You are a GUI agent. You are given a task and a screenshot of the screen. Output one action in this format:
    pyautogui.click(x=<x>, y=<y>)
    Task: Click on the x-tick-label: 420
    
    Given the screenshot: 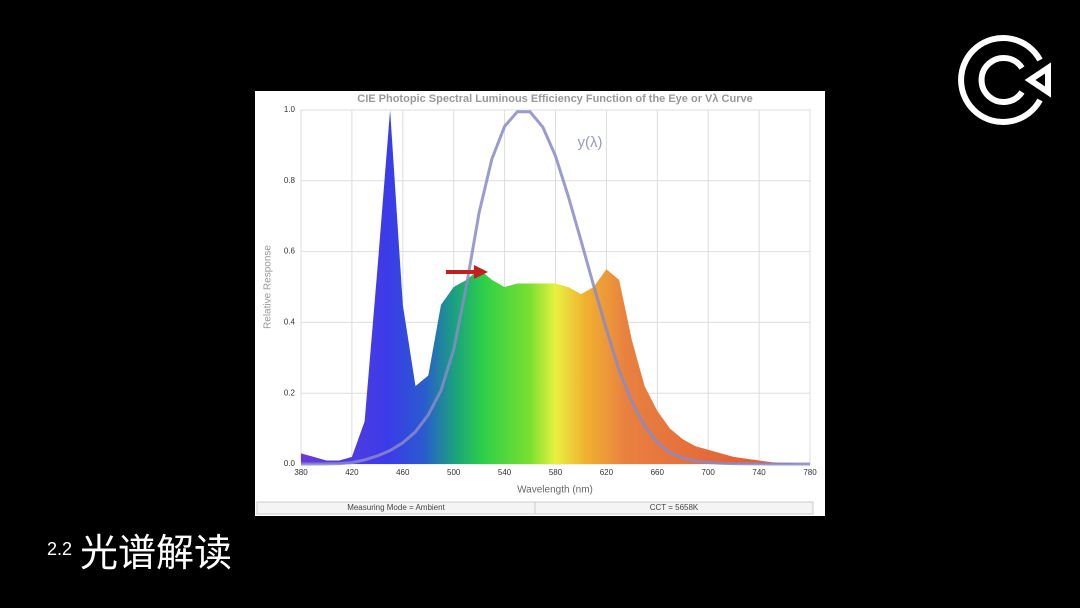 What is the action you would take?
    pyautogui.click(x=352, y=472)
    